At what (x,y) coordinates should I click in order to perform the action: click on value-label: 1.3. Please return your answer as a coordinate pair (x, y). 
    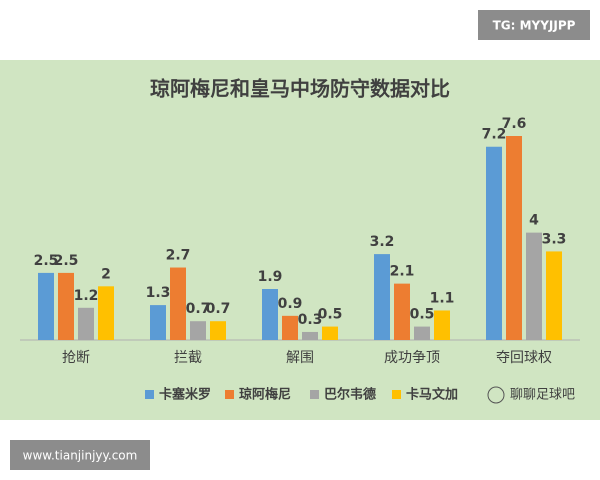
    Looking at the image, I should click on (158, 293).